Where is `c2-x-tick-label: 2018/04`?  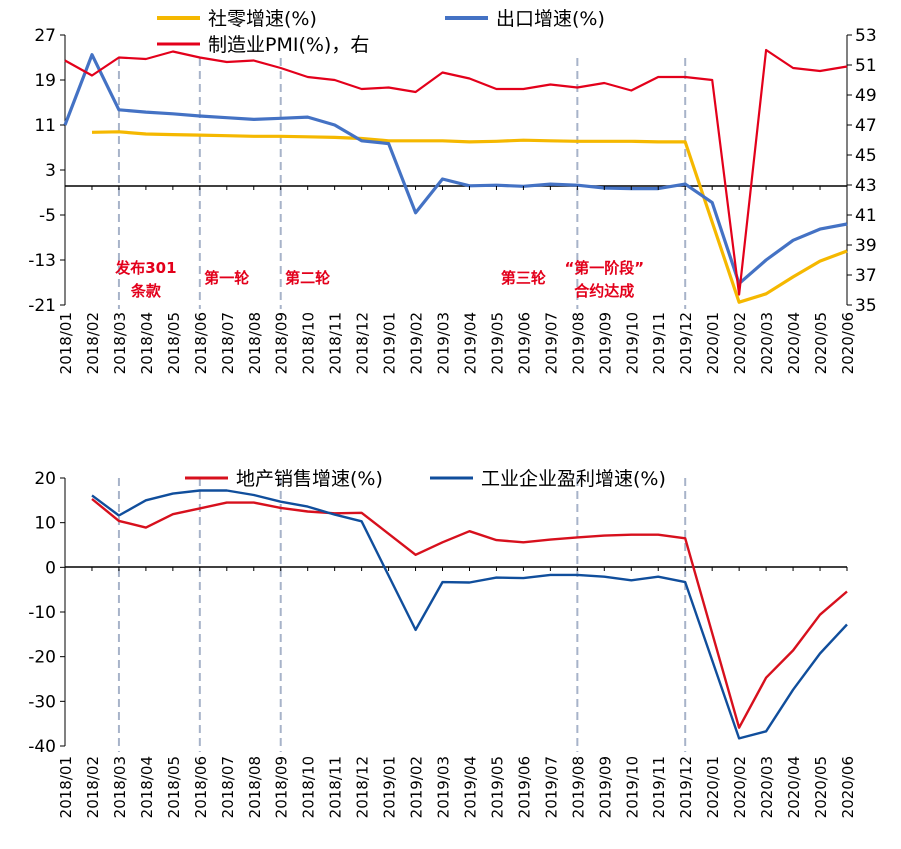 c2-x-tick-label: 2018/04 is located at coordinates (147, 787).